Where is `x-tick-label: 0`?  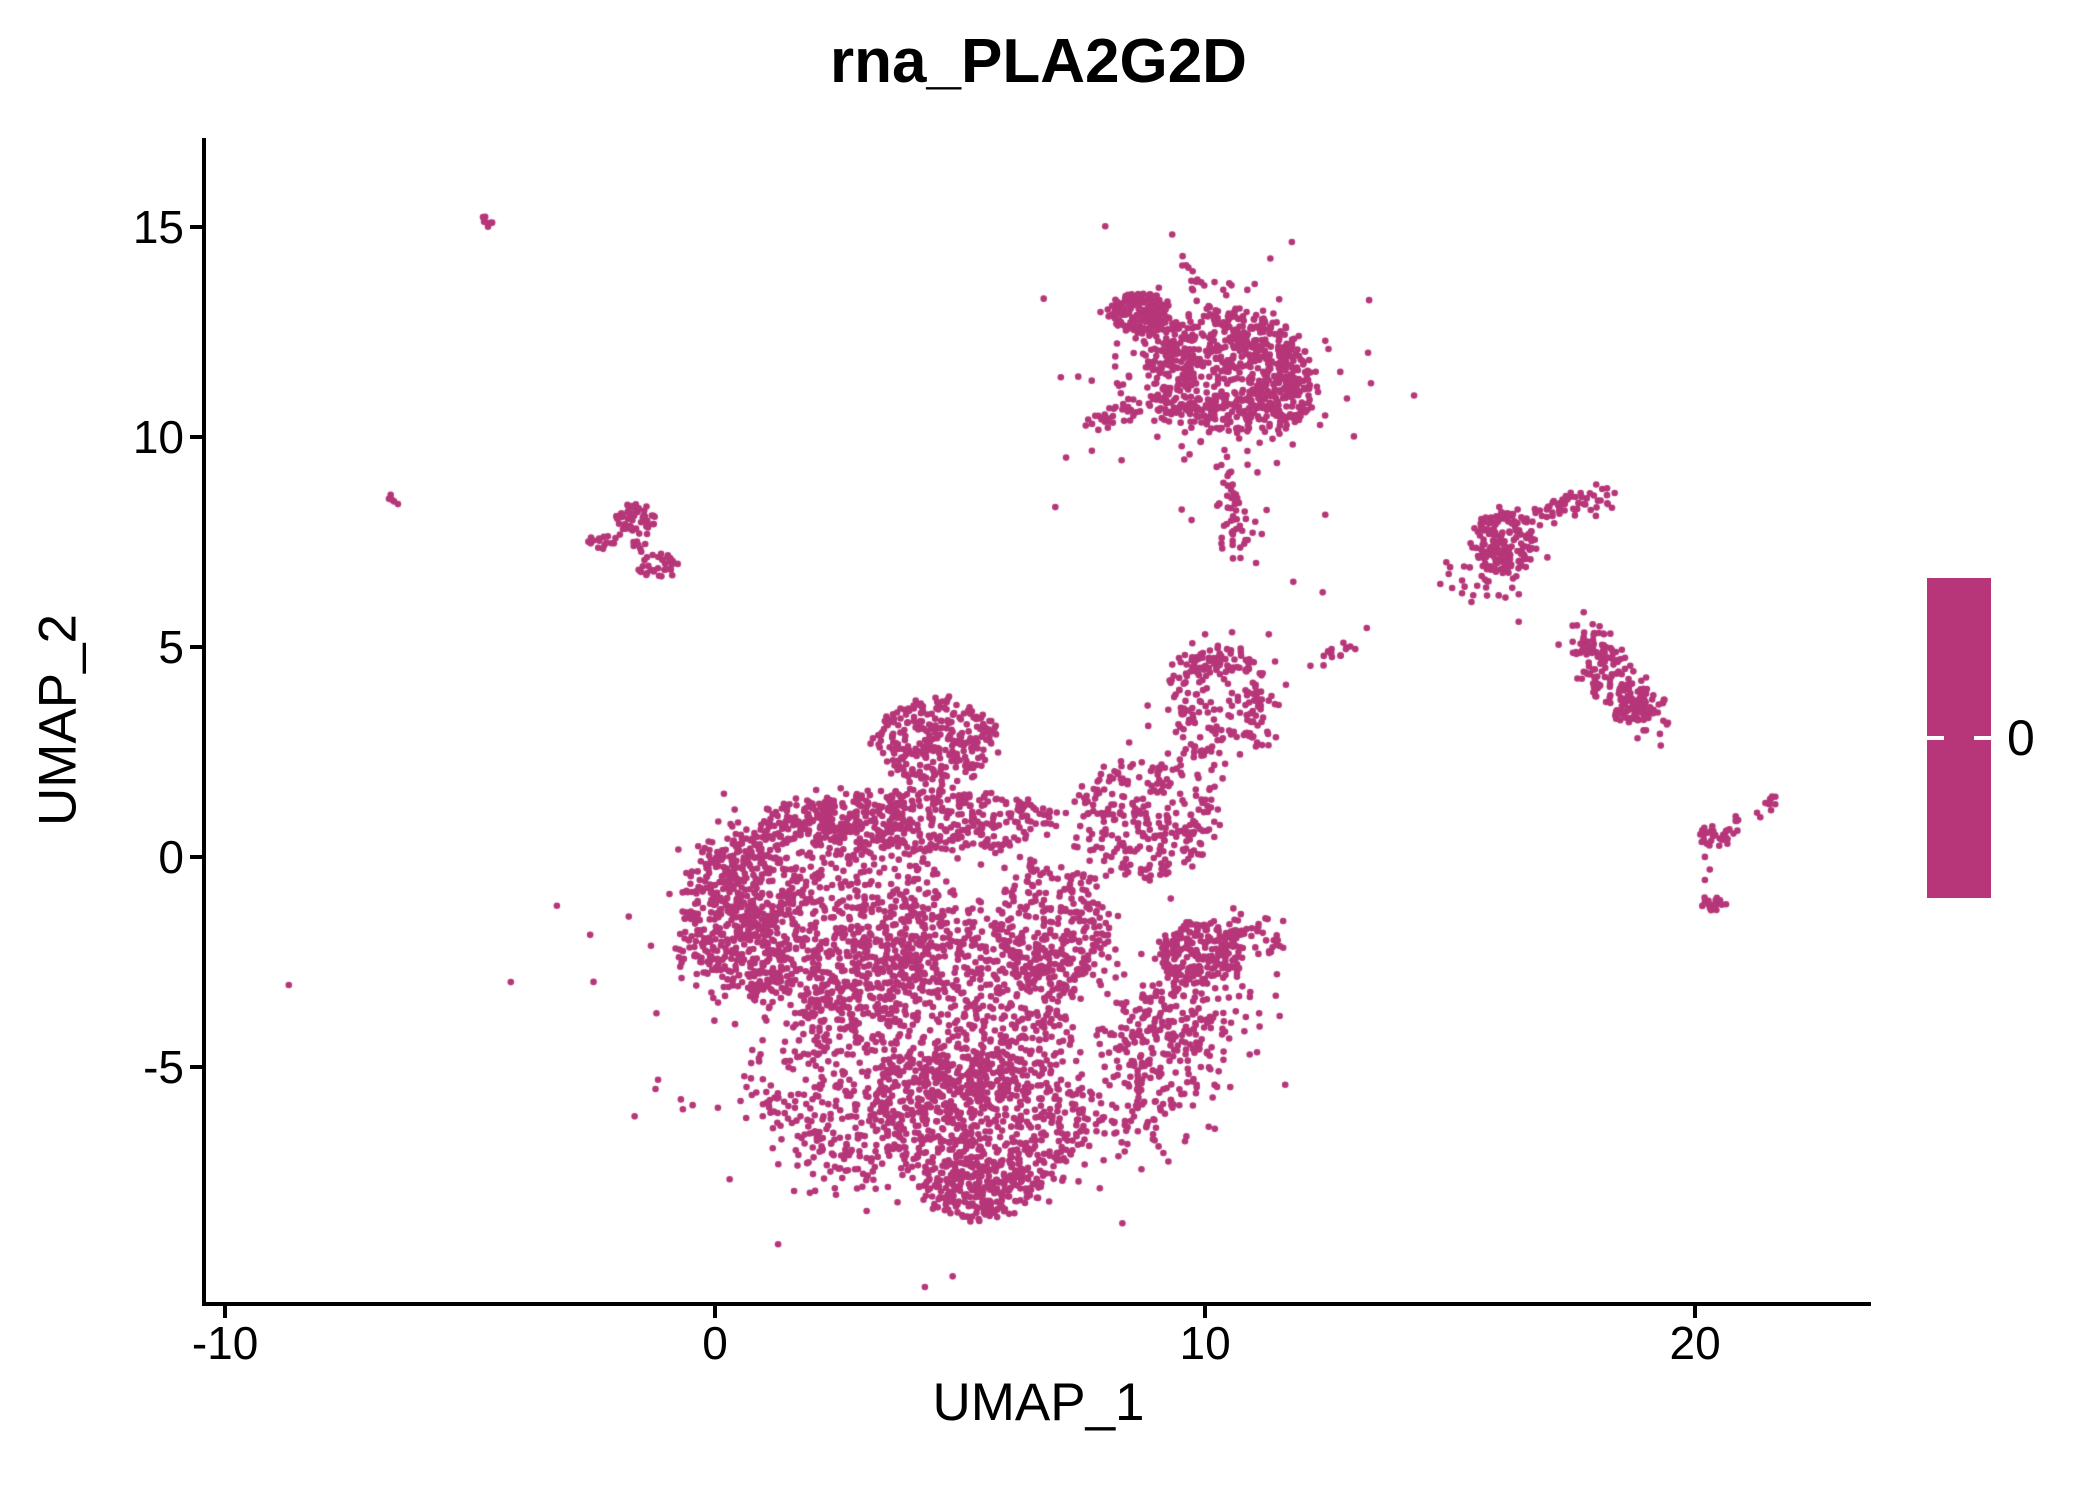 x-tick-label: 0 is located at coordinates (715, 1343).